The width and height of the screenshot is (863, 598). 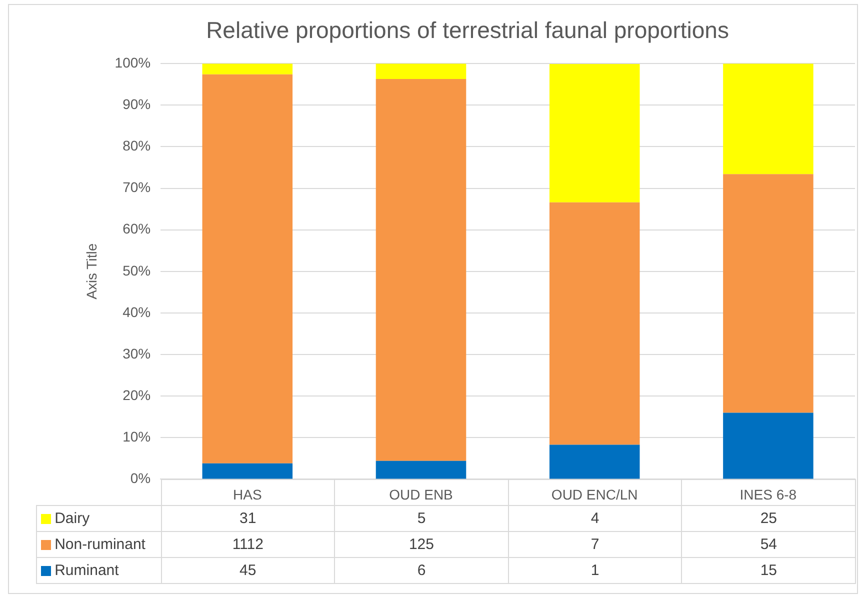 I want to click on y-tick-label: 0%, so click(x=140, y=478).